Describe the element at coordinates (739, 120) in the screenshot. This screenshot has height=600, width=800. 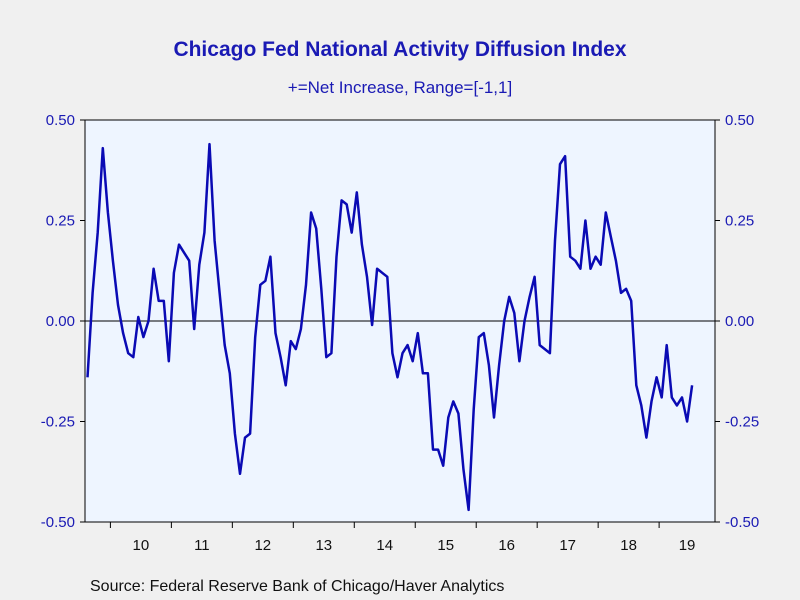
I see `y-tick-label-right: 0.50` at that location.